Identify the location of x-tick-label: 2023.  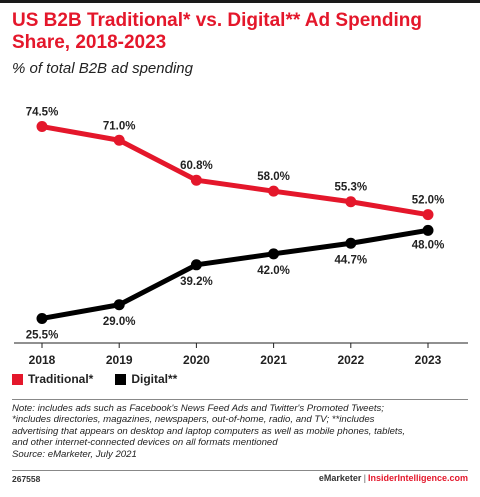
(428, 360).